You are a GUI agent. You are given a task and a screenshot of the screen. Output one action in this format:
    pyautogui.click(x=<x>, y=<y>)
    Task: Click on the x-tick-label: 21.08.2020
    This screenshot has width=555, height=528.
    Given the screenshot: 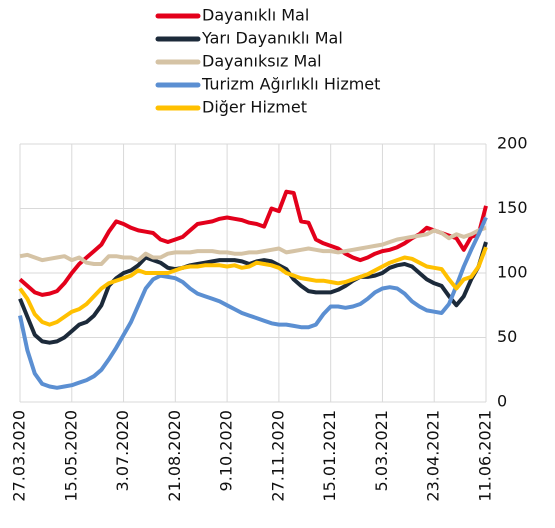 What is the action you would take?
    pyautogui.click(x=174, y=456)
    